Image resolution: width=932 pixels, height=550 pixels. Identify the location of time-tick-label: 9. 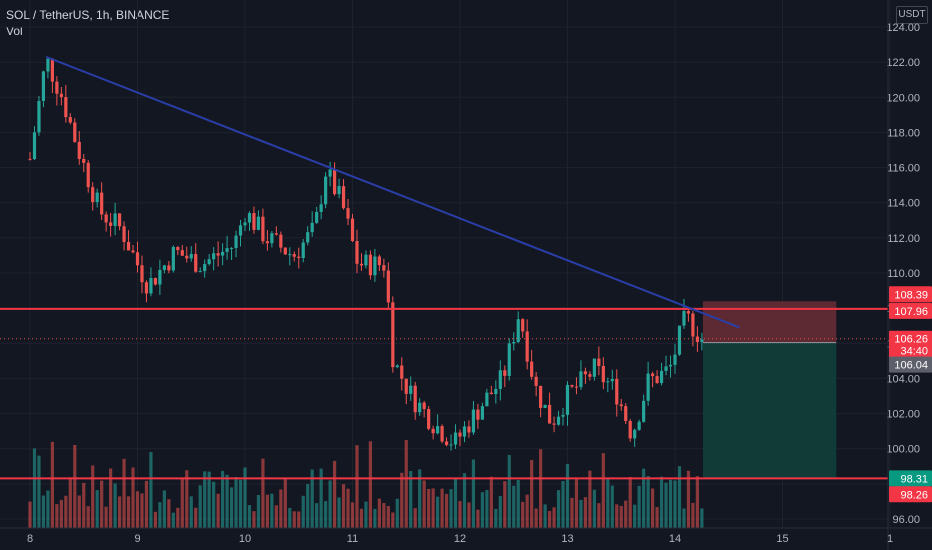
(137, 539).